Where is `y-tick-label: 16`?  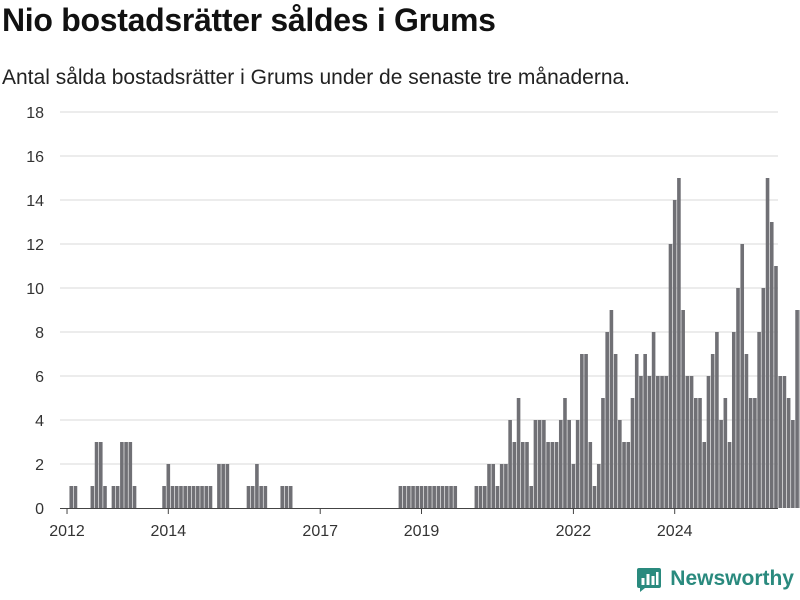 y-tick-label: 16 is located at coordinates (35, 157).